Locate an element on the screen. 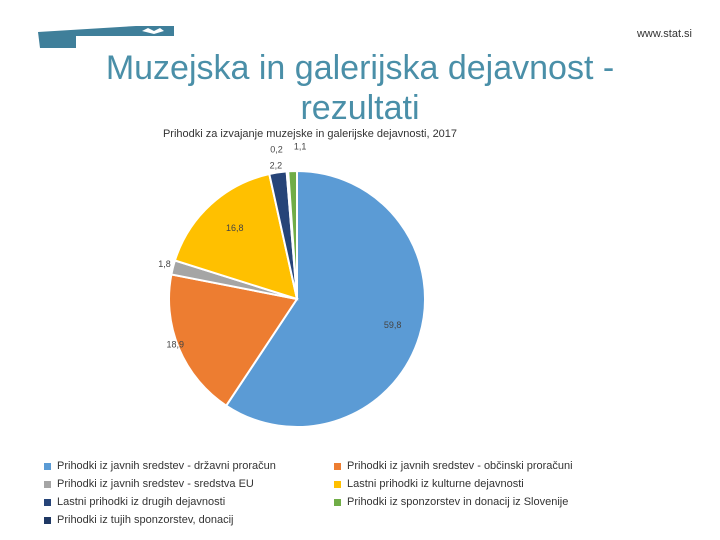 This screenshot has height=540, width=720. legend-label: Prihodki iz tujih sponzorstev, donacij is located at coordinates (145, 520).